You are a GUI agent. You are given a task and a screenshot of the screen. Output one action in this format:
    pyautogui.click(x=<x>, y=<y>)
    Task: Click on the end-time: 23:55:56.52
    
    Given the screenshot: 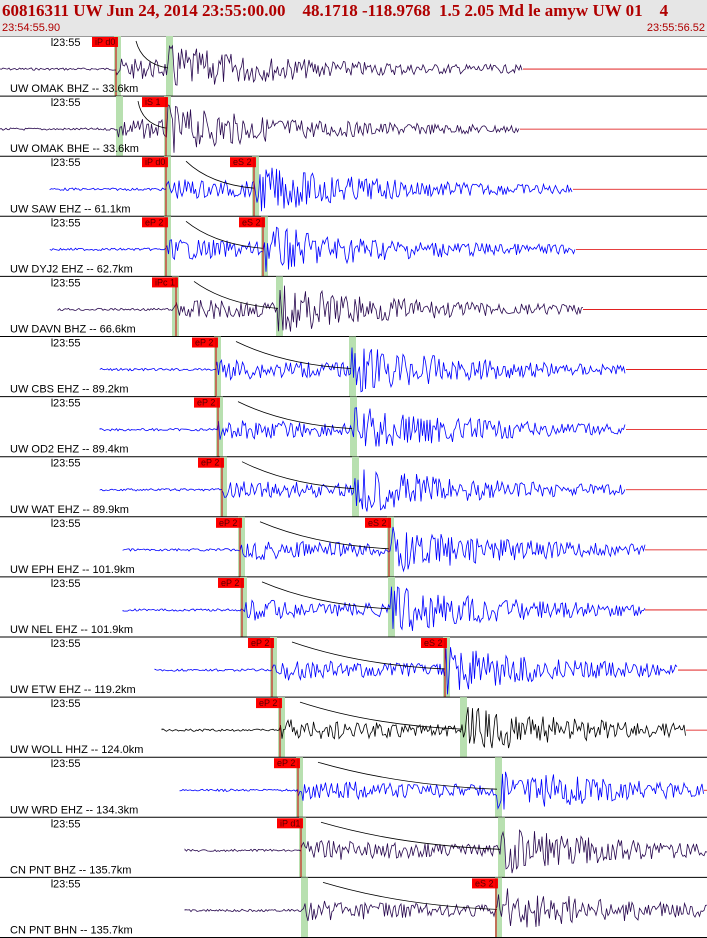 What is the action you would take?
    pyautogui.click(x=675, y=28)
    